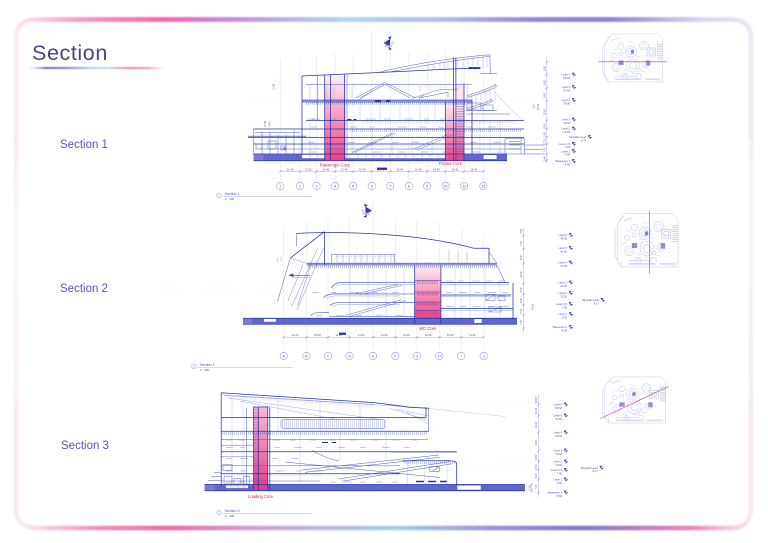 Image resolution: width=768 pixels, height=543 pixels. Describe the element at coordinates (563, 251) in the screenshot. I see `svg-text: 41.00` at that location.